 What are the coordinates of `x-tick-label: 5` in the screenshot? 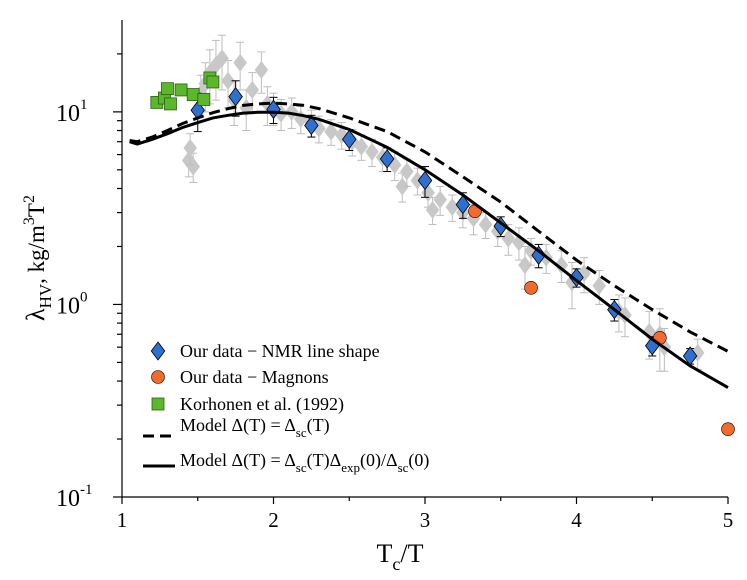 It's located at (728, 520).